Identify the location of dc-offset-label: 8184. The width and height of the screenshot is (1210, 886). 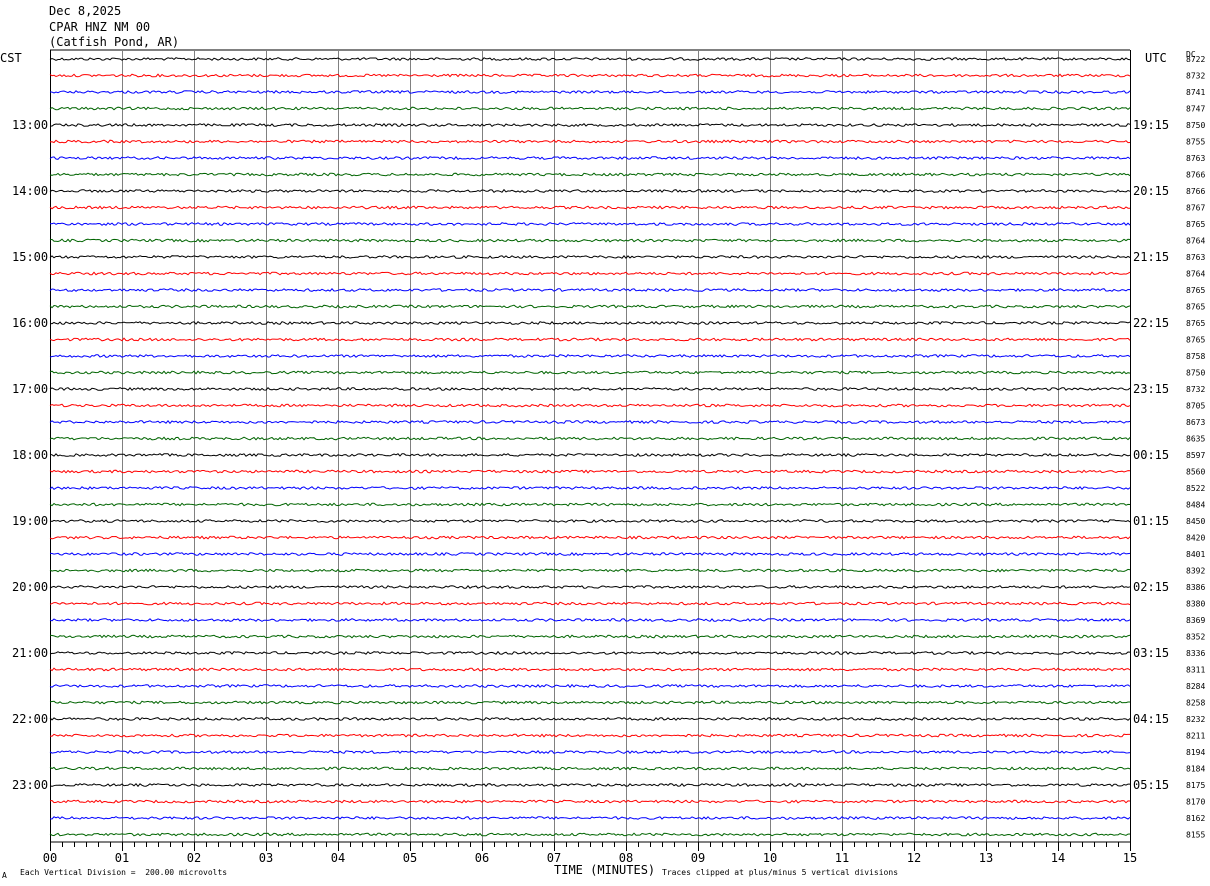
(1195, 769).